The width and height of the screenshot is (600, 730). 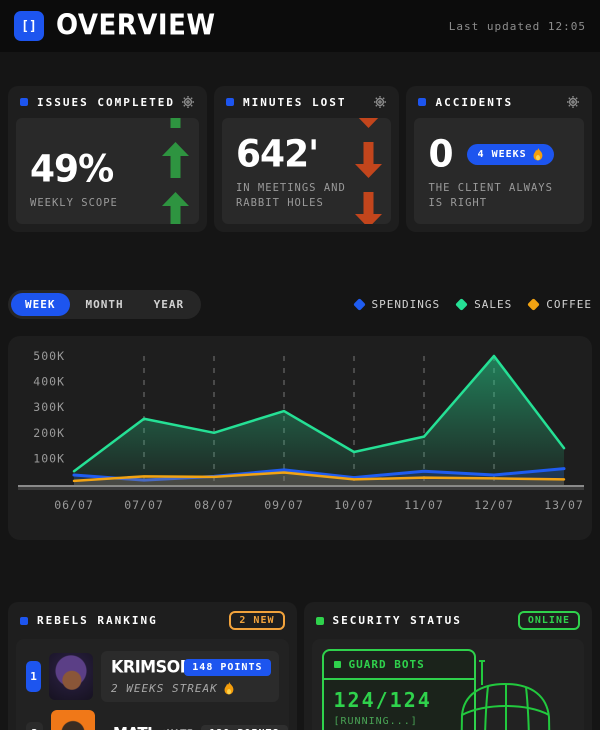 What do you see at coordinates (49, 458) in the screenshot?
I see `svg-text: 100K` at bounding box center [49, 458].